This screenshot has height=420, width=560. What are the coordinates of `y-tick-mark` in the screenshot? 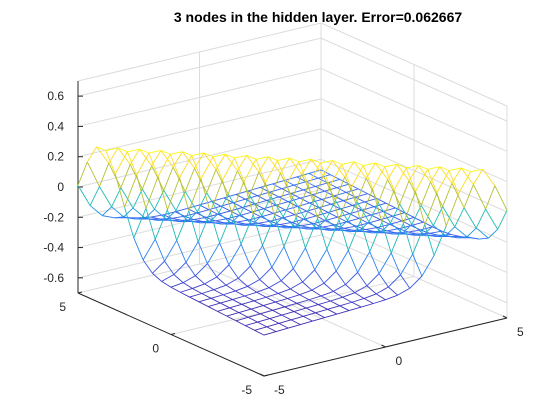 It's located at (266, 375).